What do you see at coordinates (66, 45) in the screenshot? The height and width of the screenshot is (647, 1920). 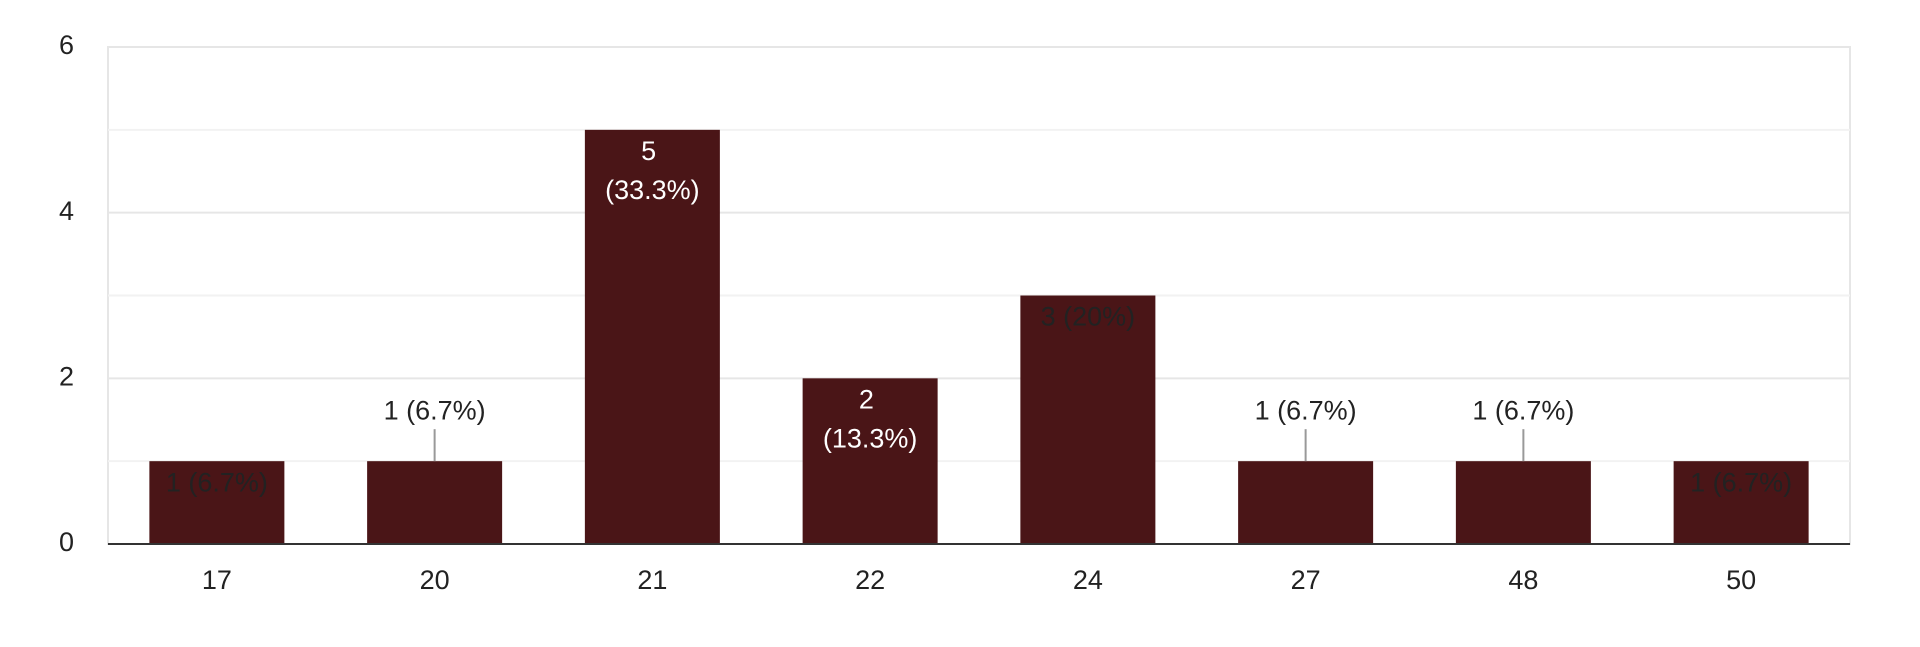 I see `y-tick-label: 6` at bounding box center [66, 45].